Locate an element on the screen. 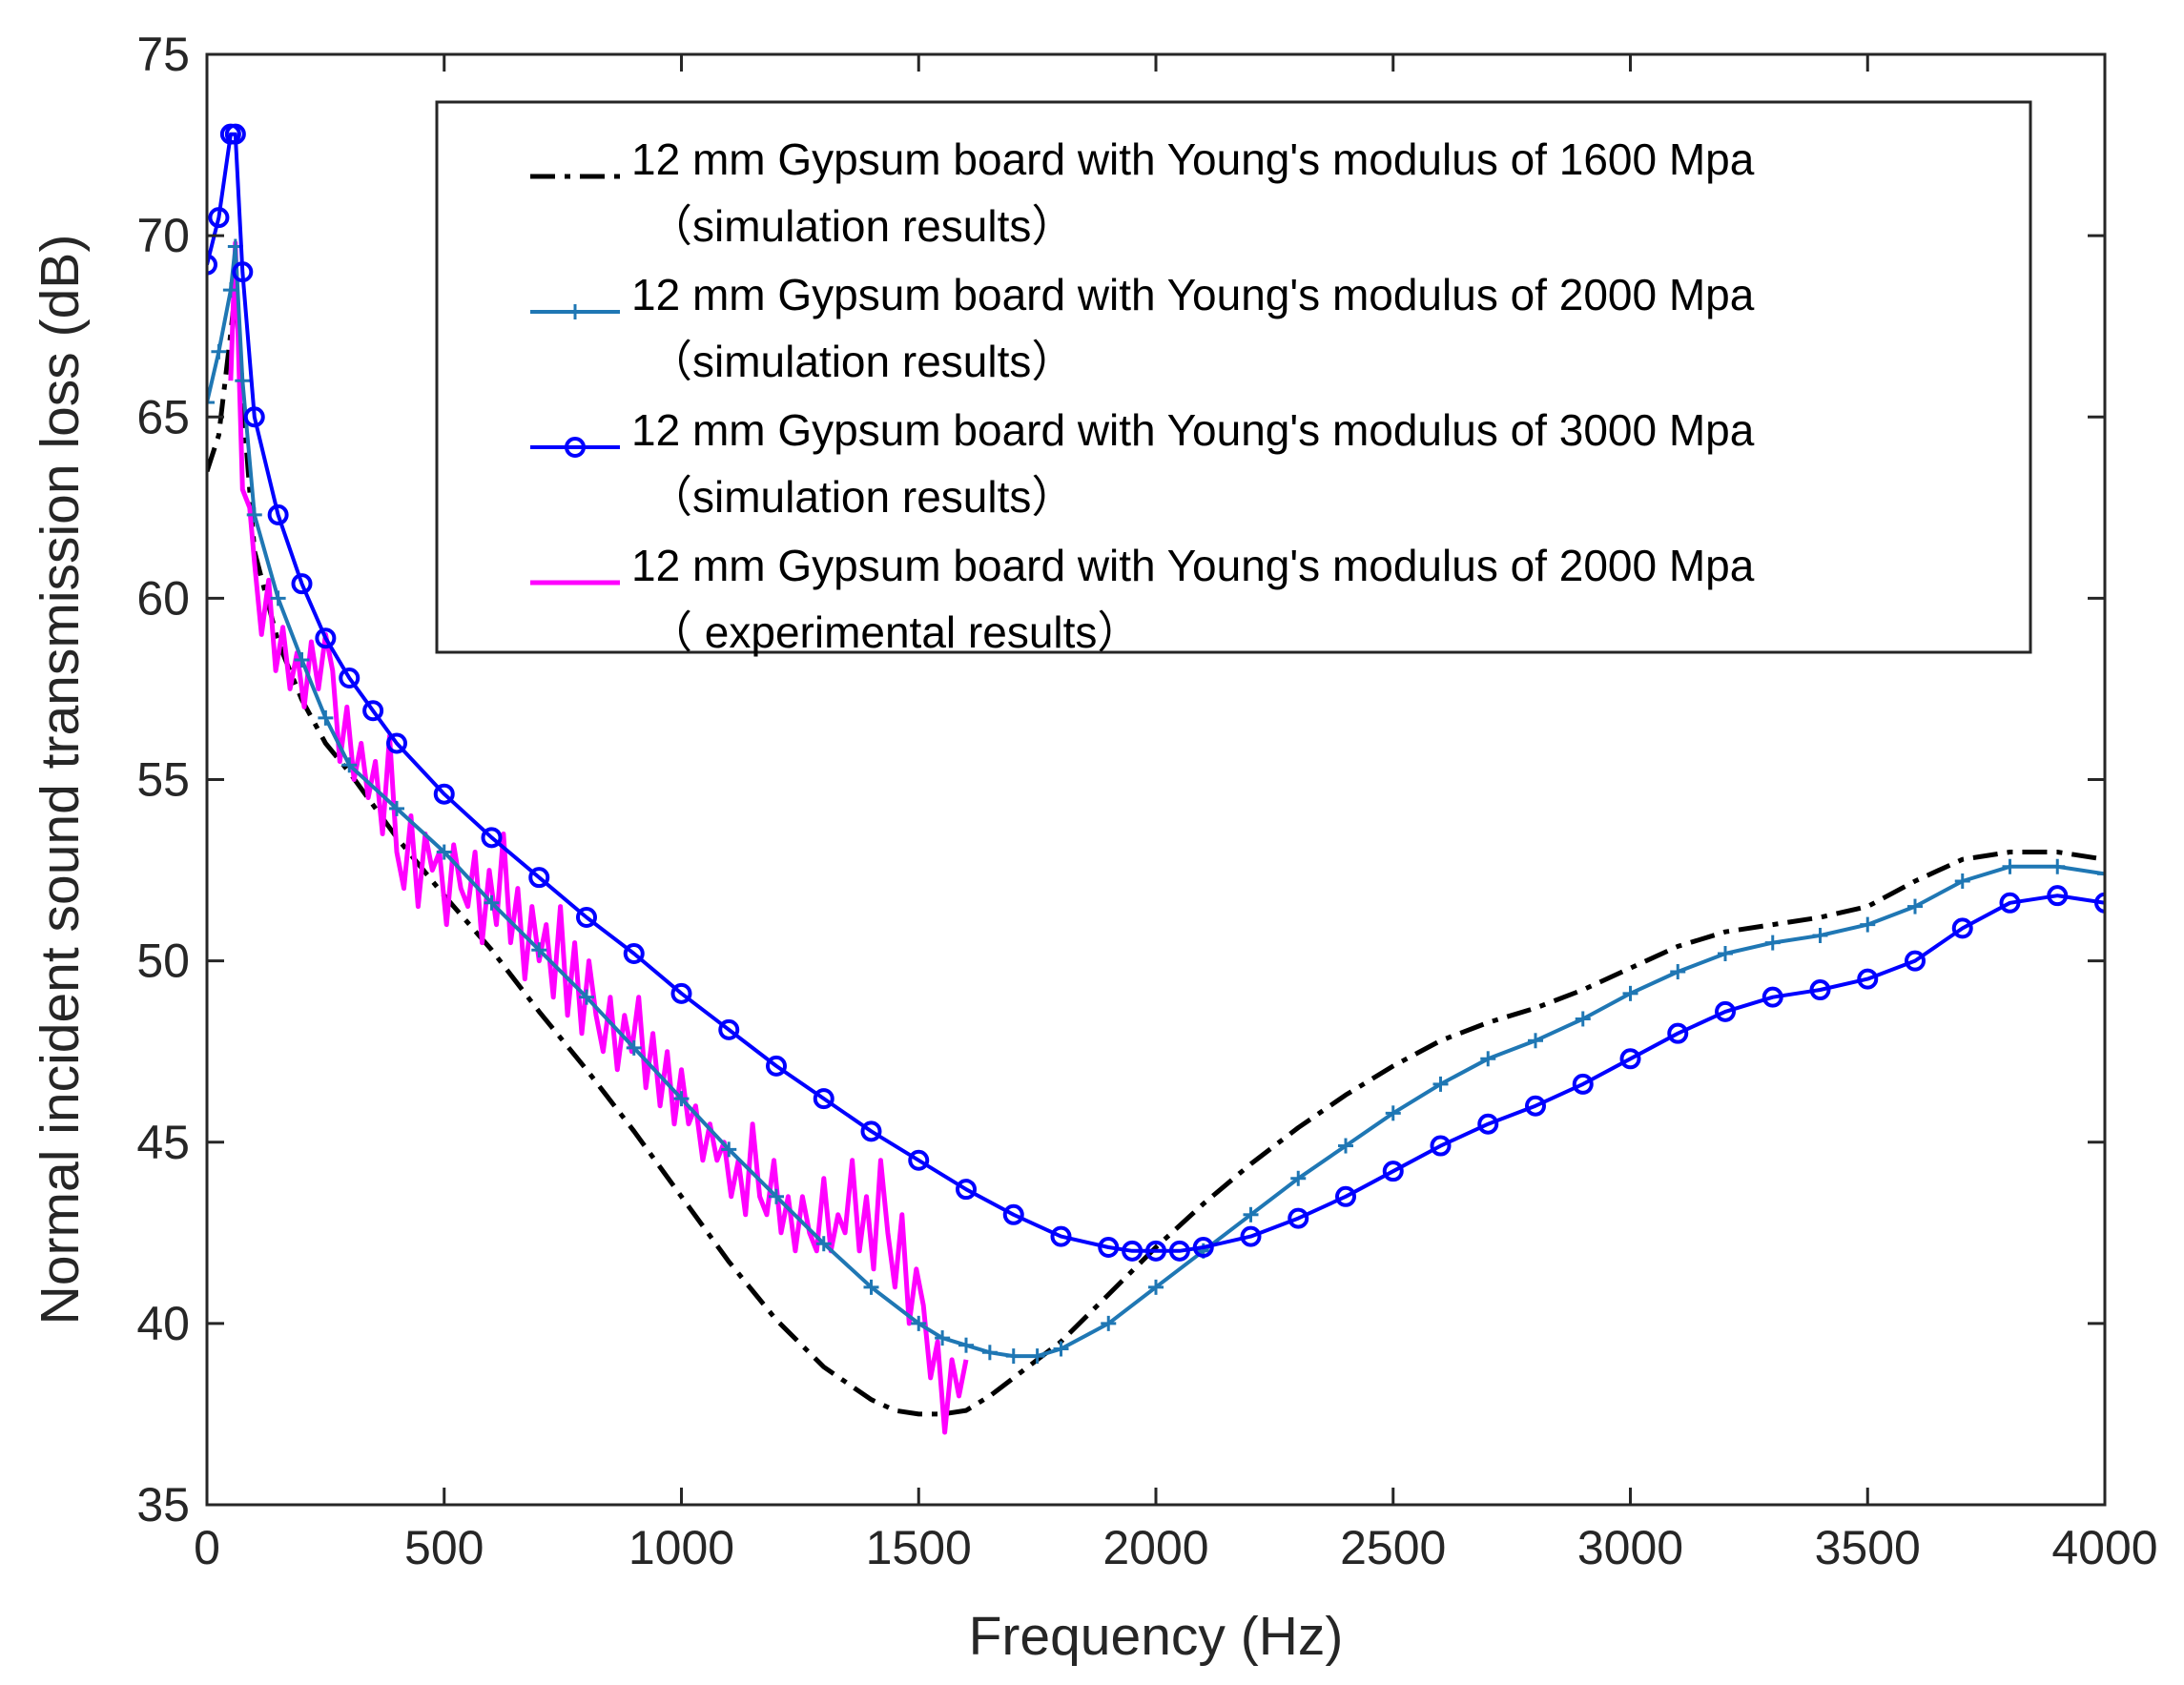  x-tick-label: 2500 is located at coordinates (1393, 1547).